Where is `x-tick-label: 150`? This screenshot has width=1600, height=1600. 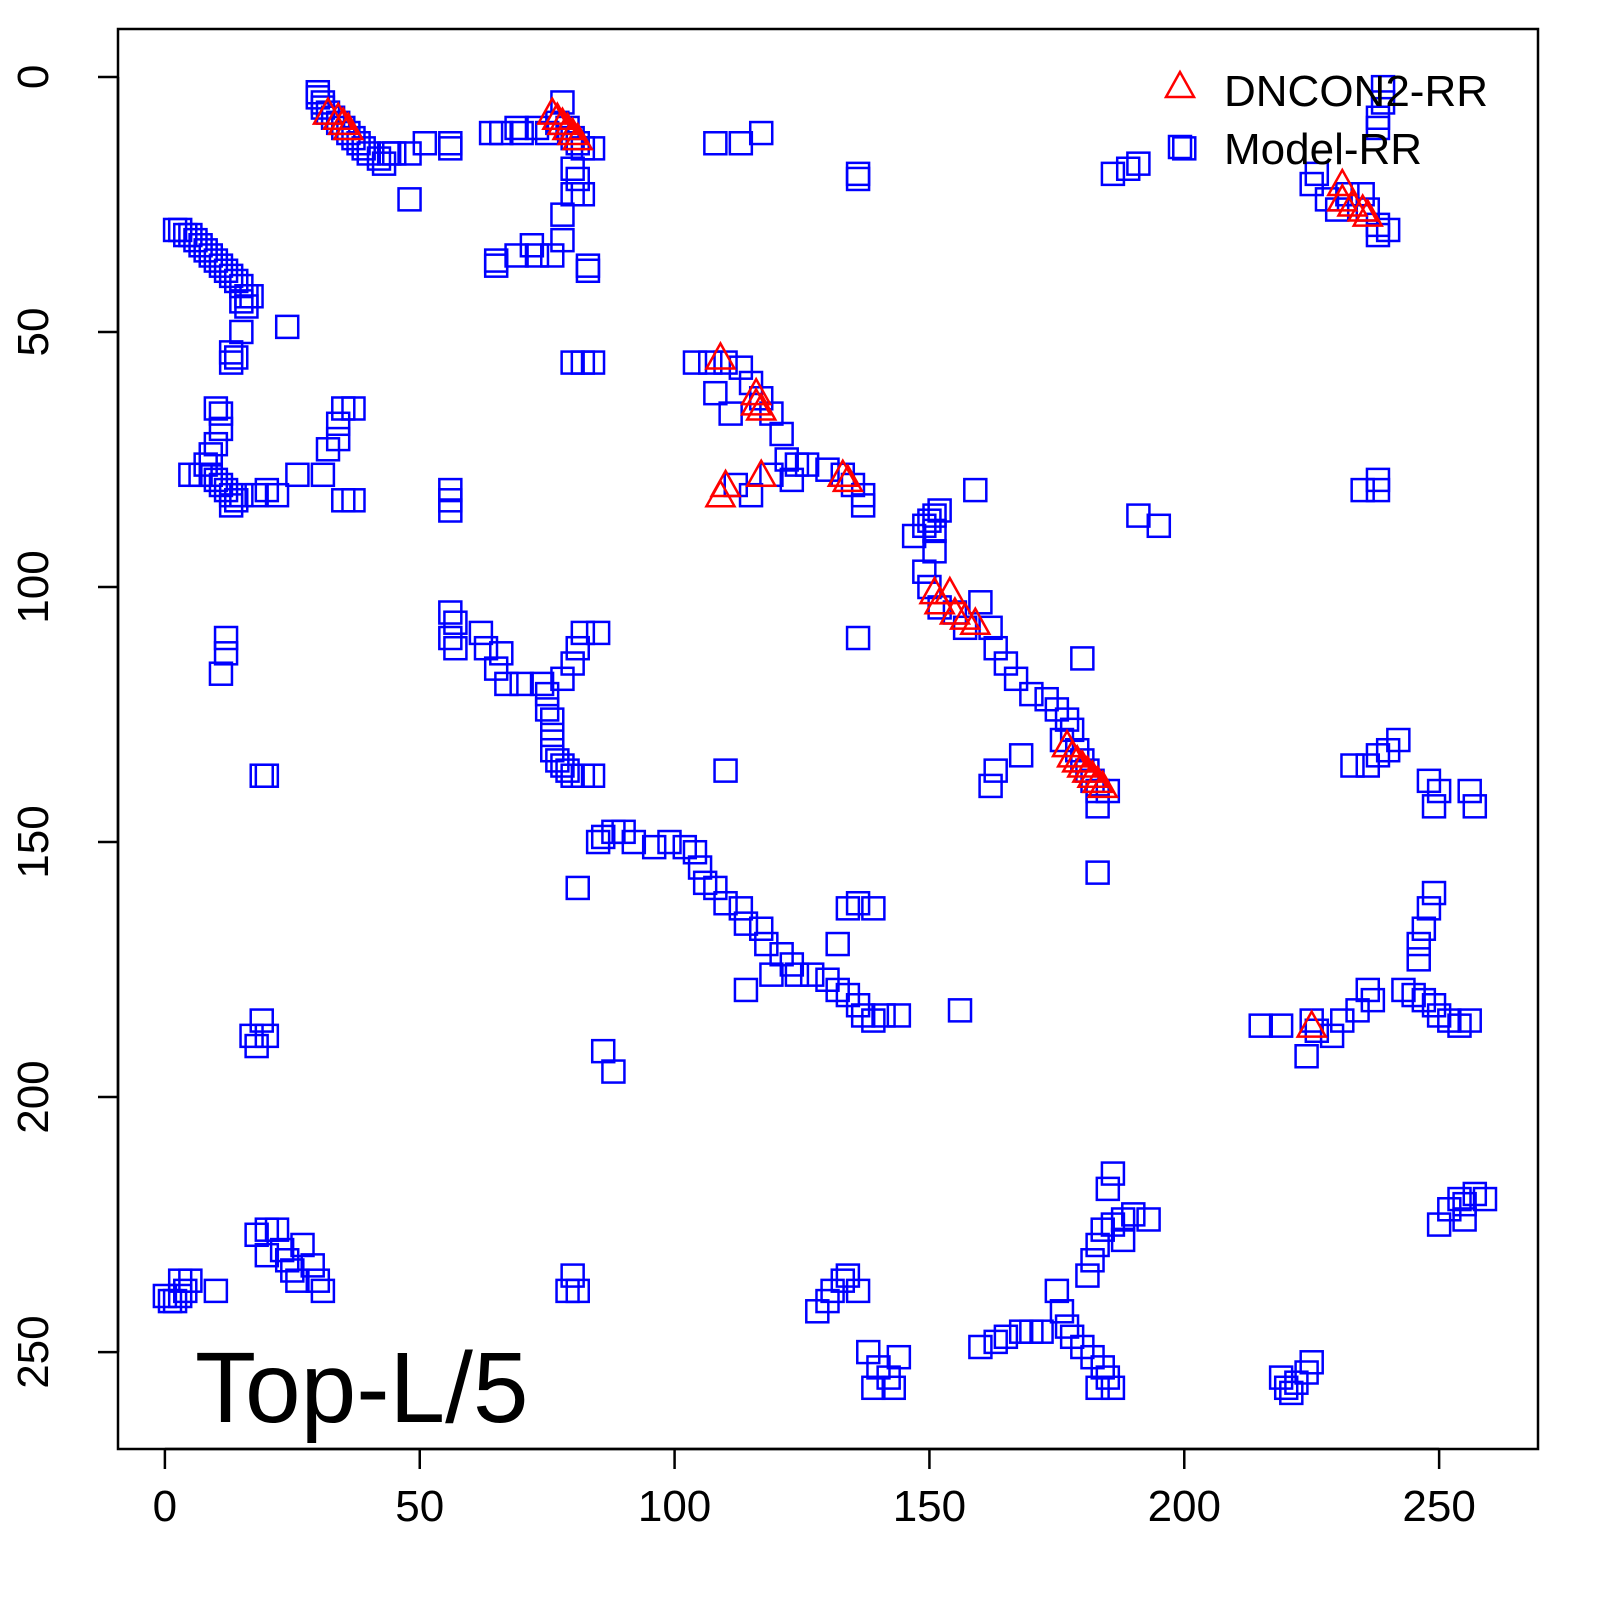
x-tick-label: 150 is located at coordinates (929, 1506).